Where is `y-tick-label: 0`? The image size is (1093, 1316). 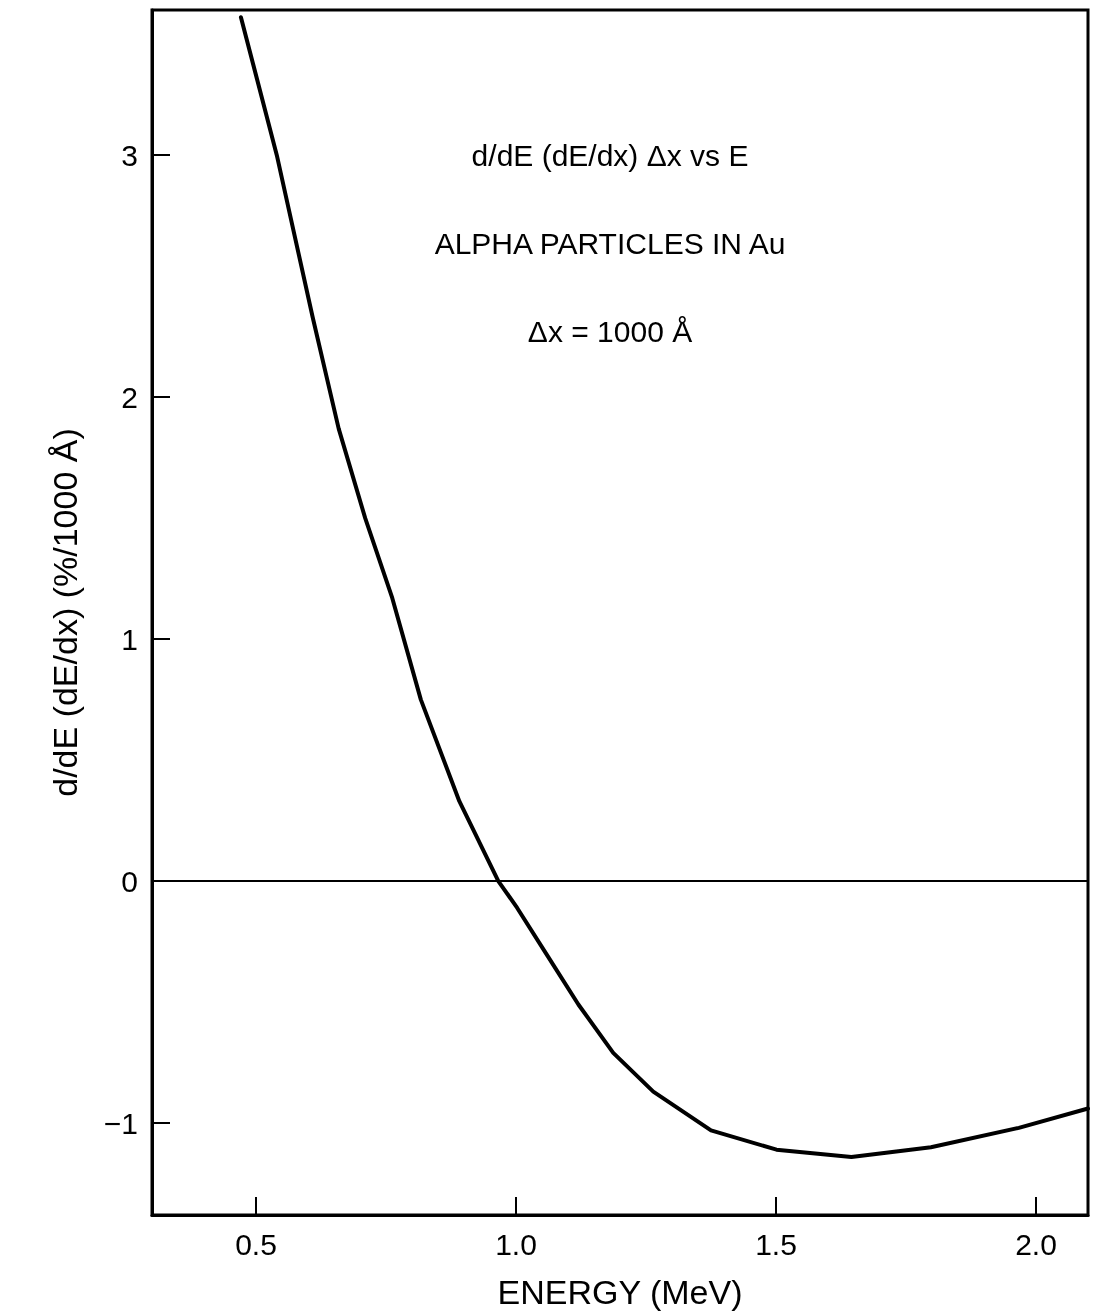
y-tick-label: 0 is located at coordinates (129, 881).